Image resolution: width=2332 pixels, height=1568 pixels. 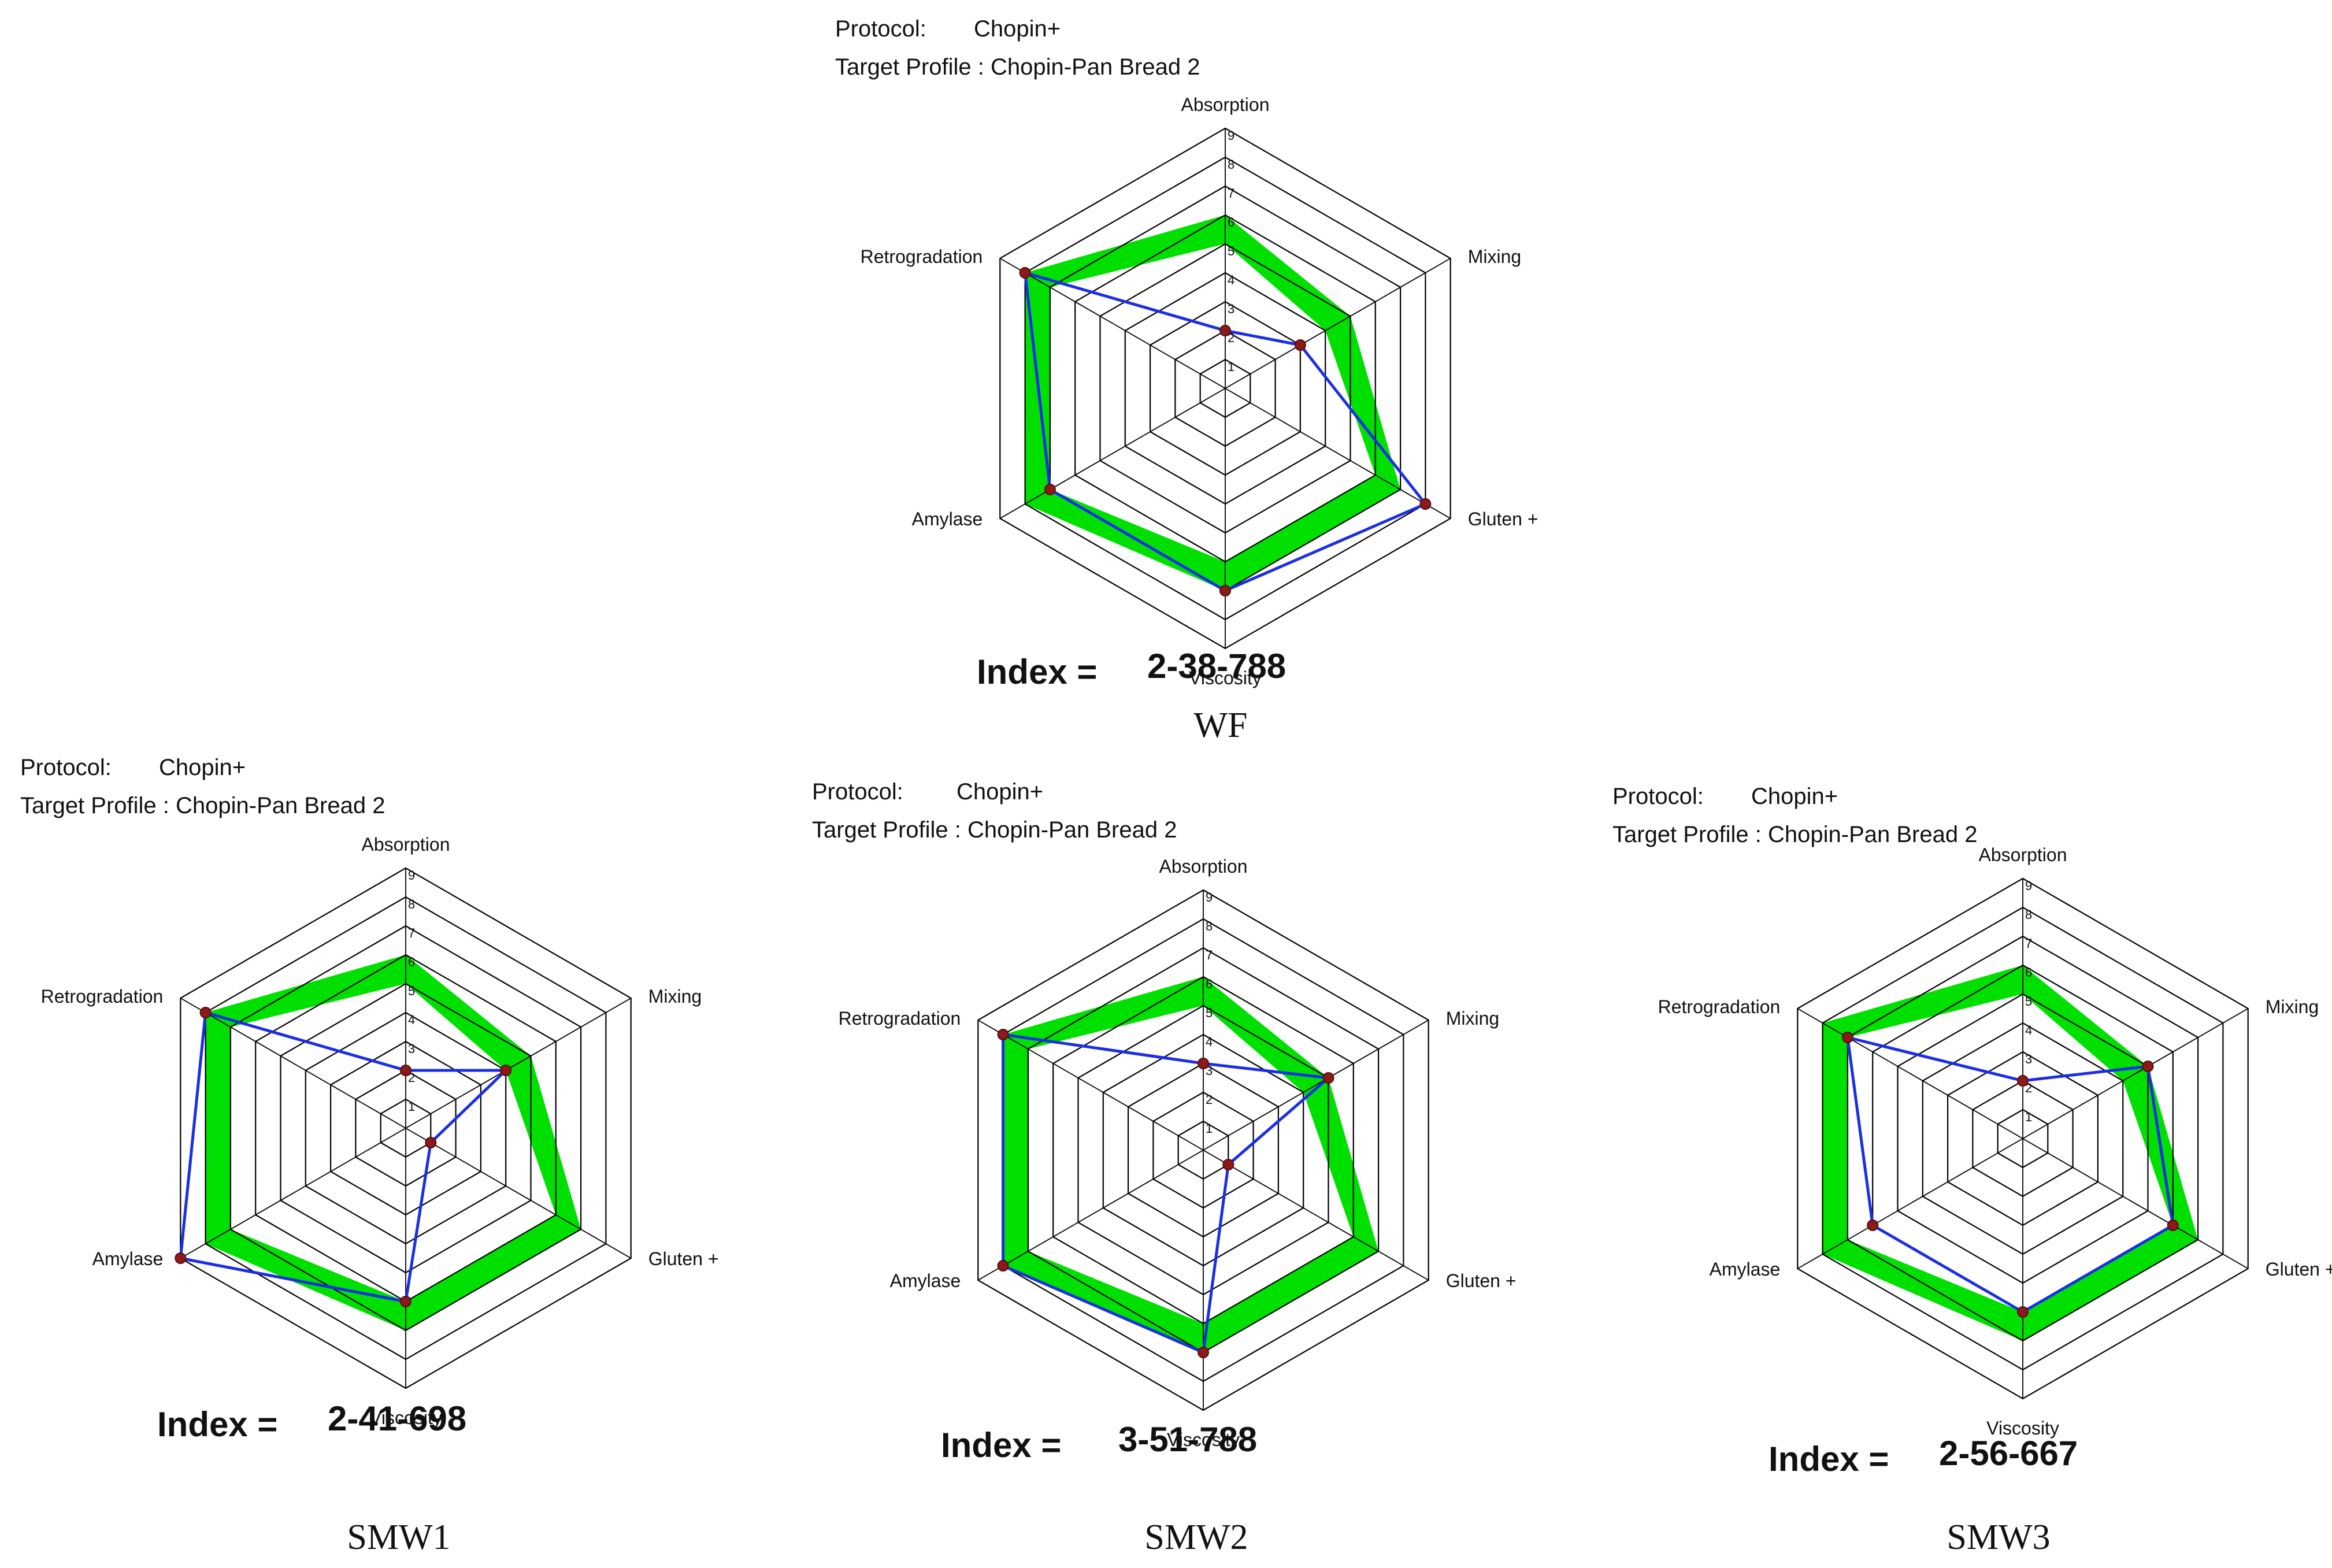 What do you see at coordinates (399, 1538) in the screenshot?
I see `figure-caption-smw1: SMW1` at bounding box center [399, 1538].